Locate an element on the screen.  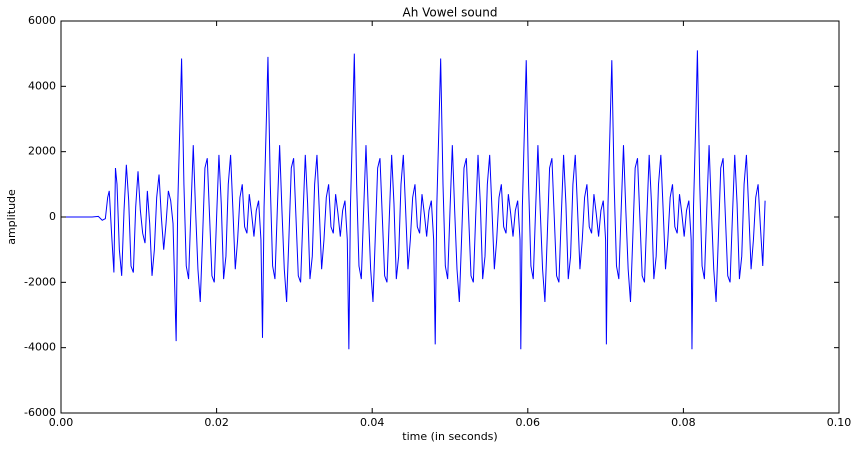
x-tick-label: 0.02 is located at coordinates (216, 422).